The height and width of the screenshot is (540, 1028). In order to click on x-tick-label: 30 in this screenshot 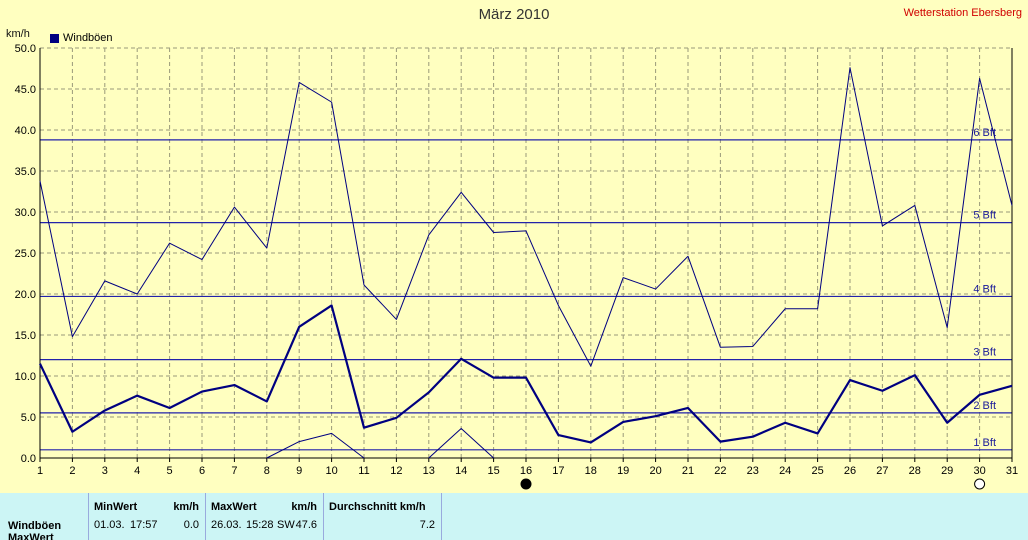, I will do `click(979, 471)`.